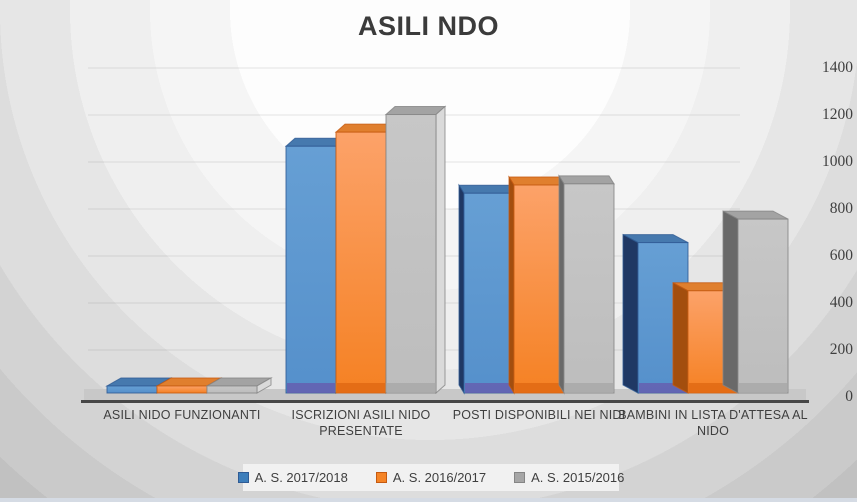 This screenshot has width=857, height=502. I want to click on legend-item-2016-2017: A. S. 2016/2017, so click(431, 477).